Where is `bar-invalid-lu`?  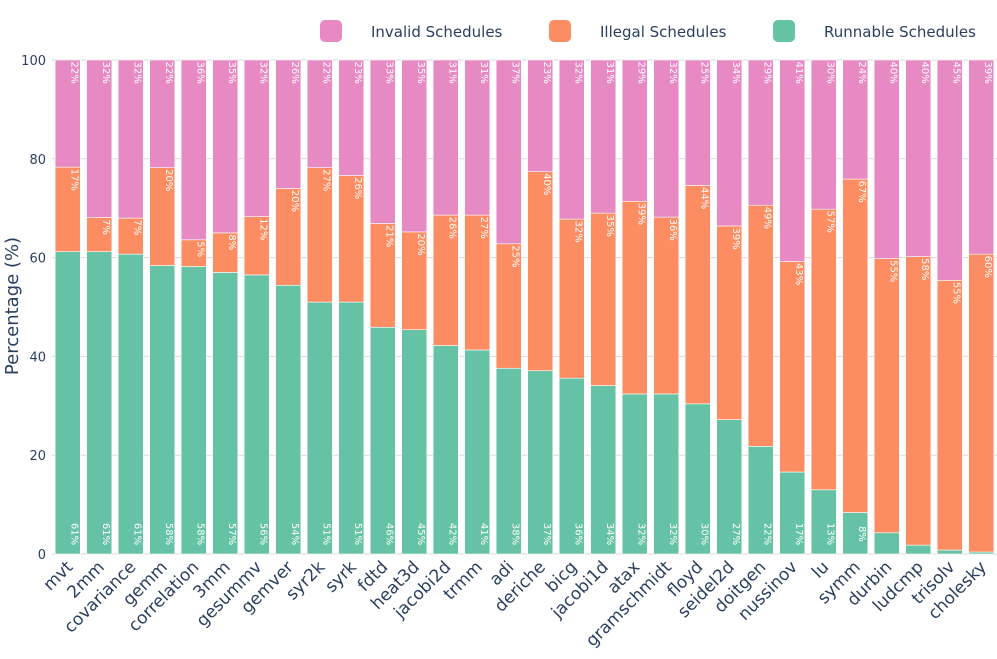 bar-invalid-lu is located at coordinates (823, 134).